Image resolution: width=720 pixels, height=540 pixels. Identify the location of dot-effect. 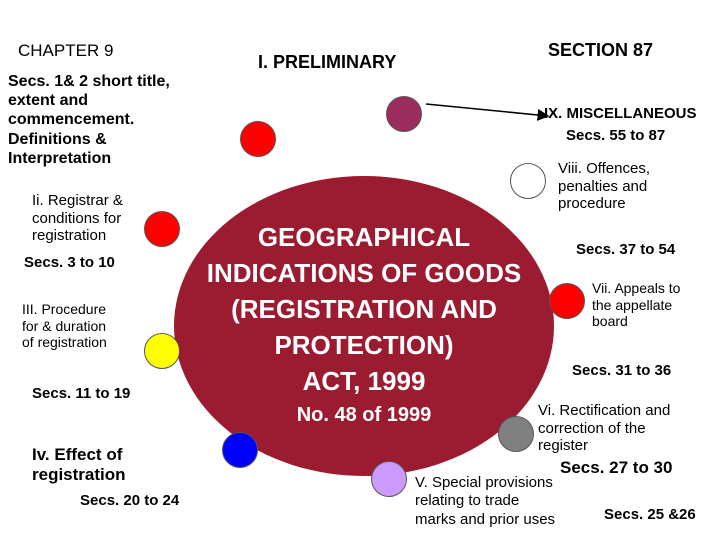
(240, 450).